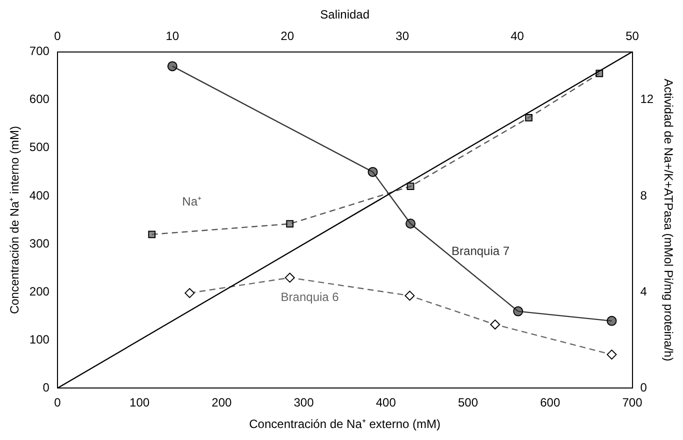 The height and width of the screenshot is (440, 683). I want to click on y2-tick-label: 4, so click(644, 291).